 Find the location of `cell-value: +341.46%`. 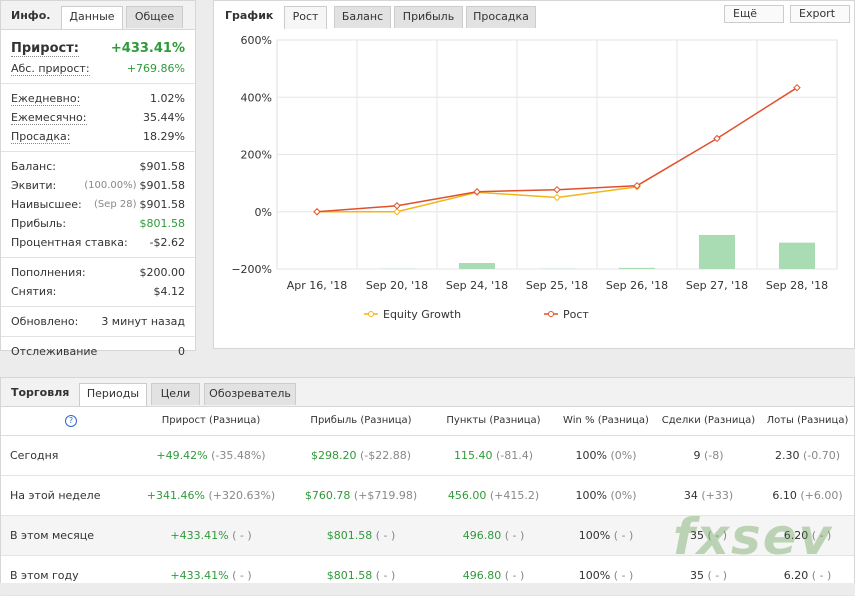

cell-value: +341.46% is located at coordinates (176, 495).